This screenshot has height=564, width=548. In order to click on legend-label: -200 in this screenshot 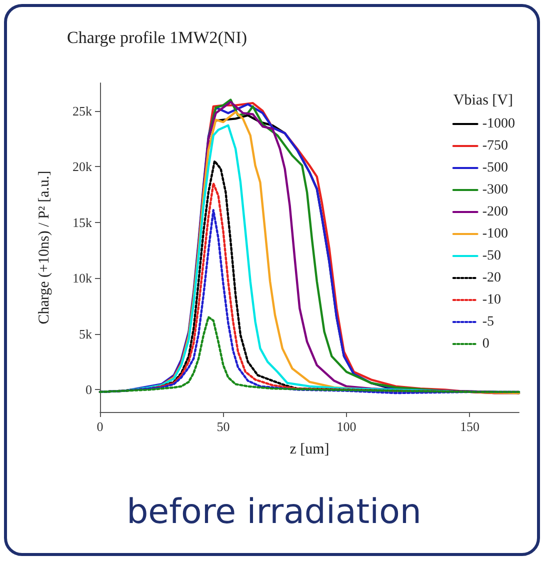, I will do `click(495, 212)`.